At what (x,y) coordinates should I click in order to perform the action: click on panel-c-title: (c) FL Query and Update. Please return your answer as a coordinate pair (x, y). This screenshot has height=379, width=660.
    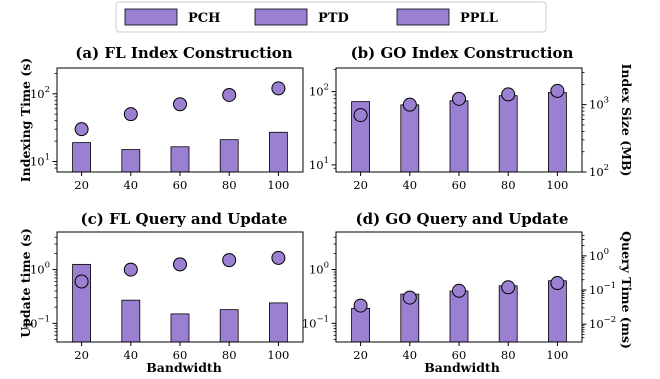
    Looking at the image, I should click on (184, 219).